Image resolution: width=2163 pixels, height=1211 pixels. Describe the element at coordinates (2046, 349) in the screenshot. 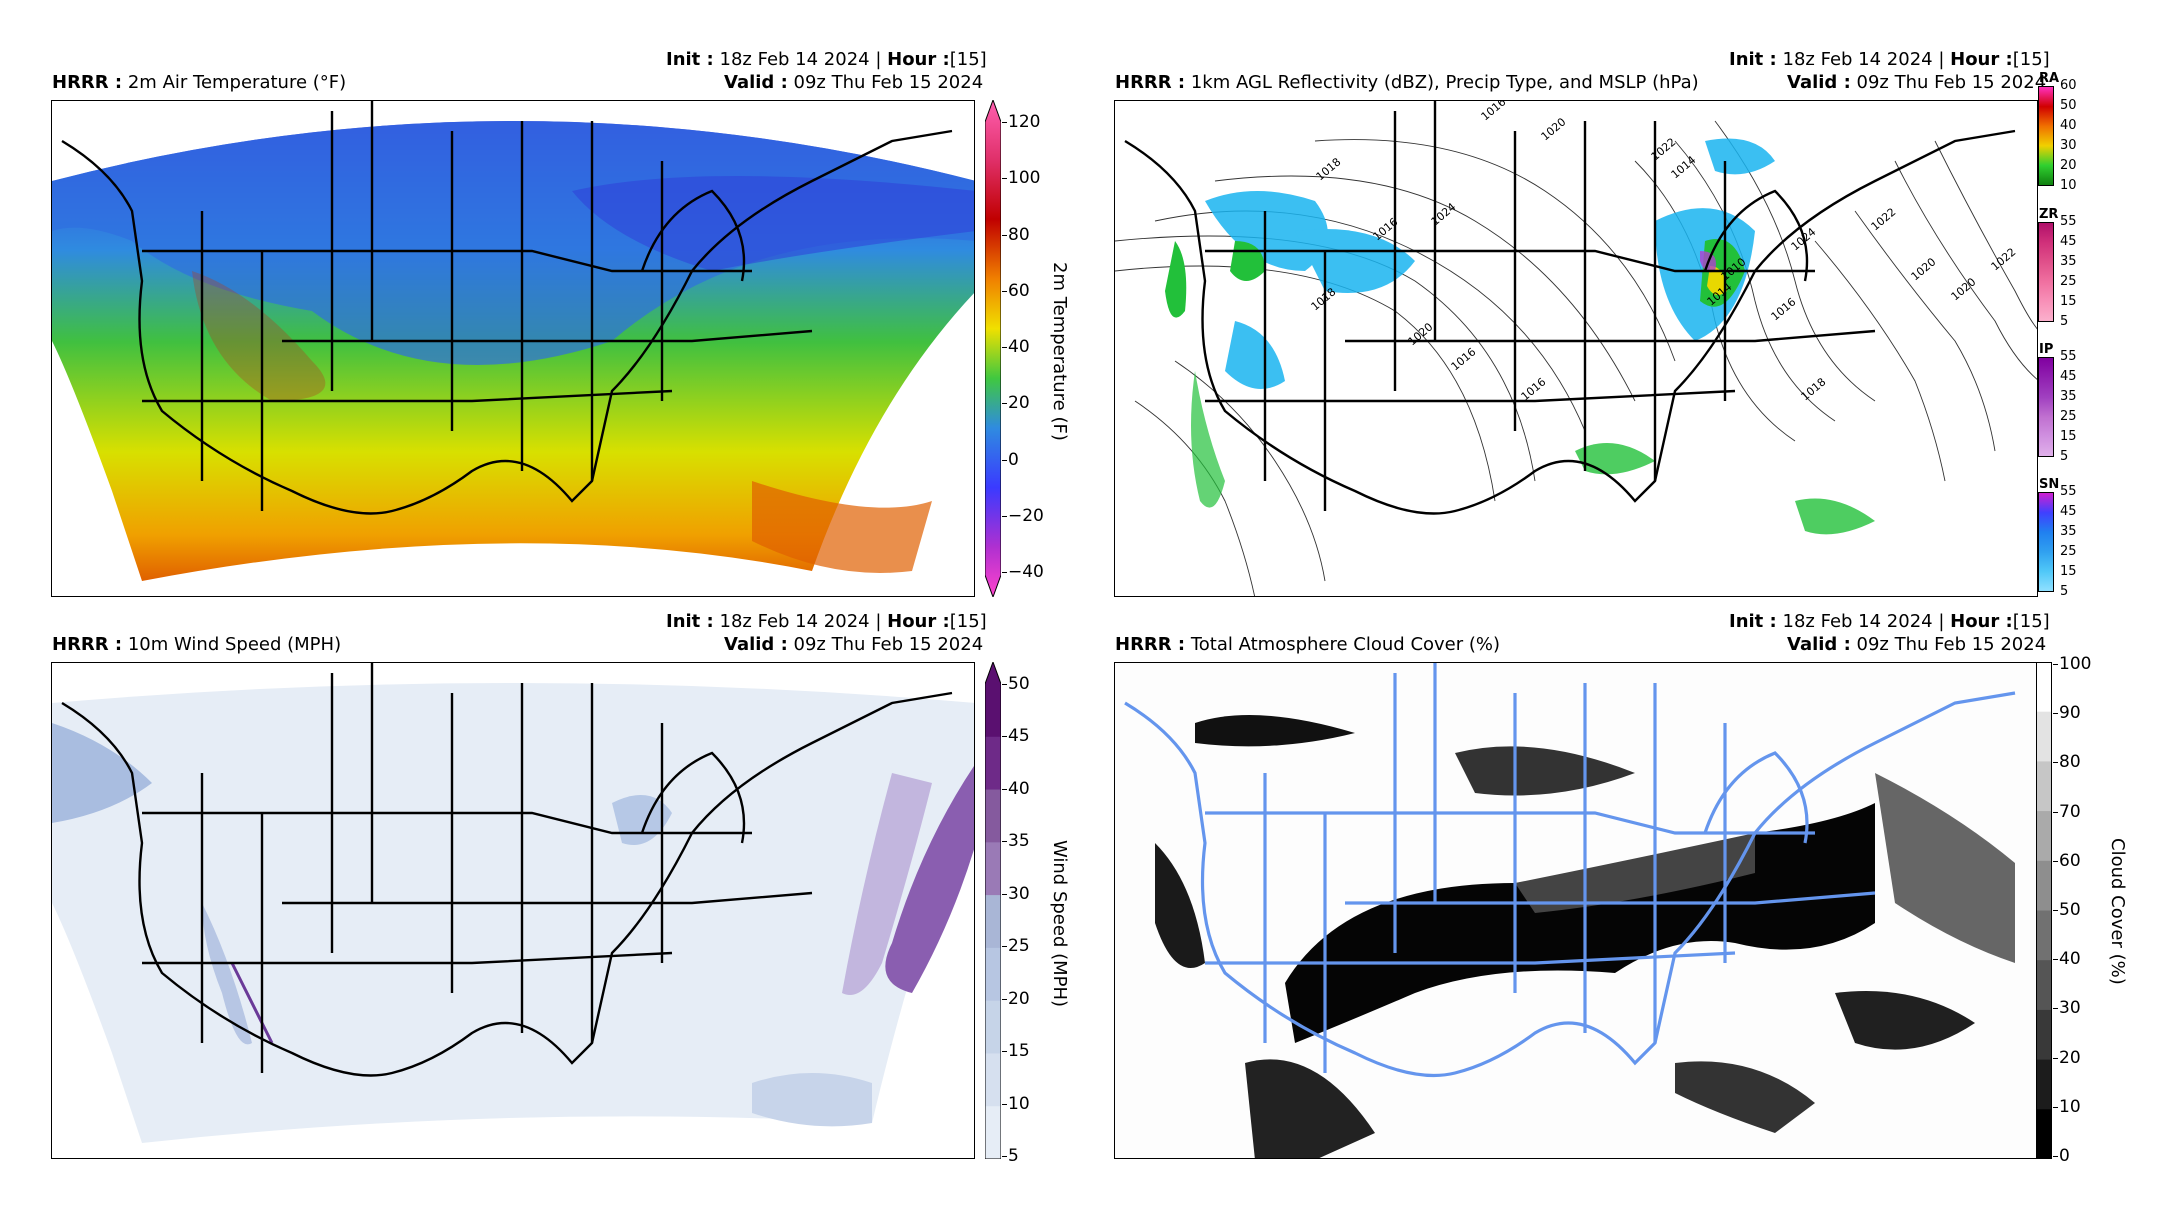

I see `precip-bar-title: IP` at that location.